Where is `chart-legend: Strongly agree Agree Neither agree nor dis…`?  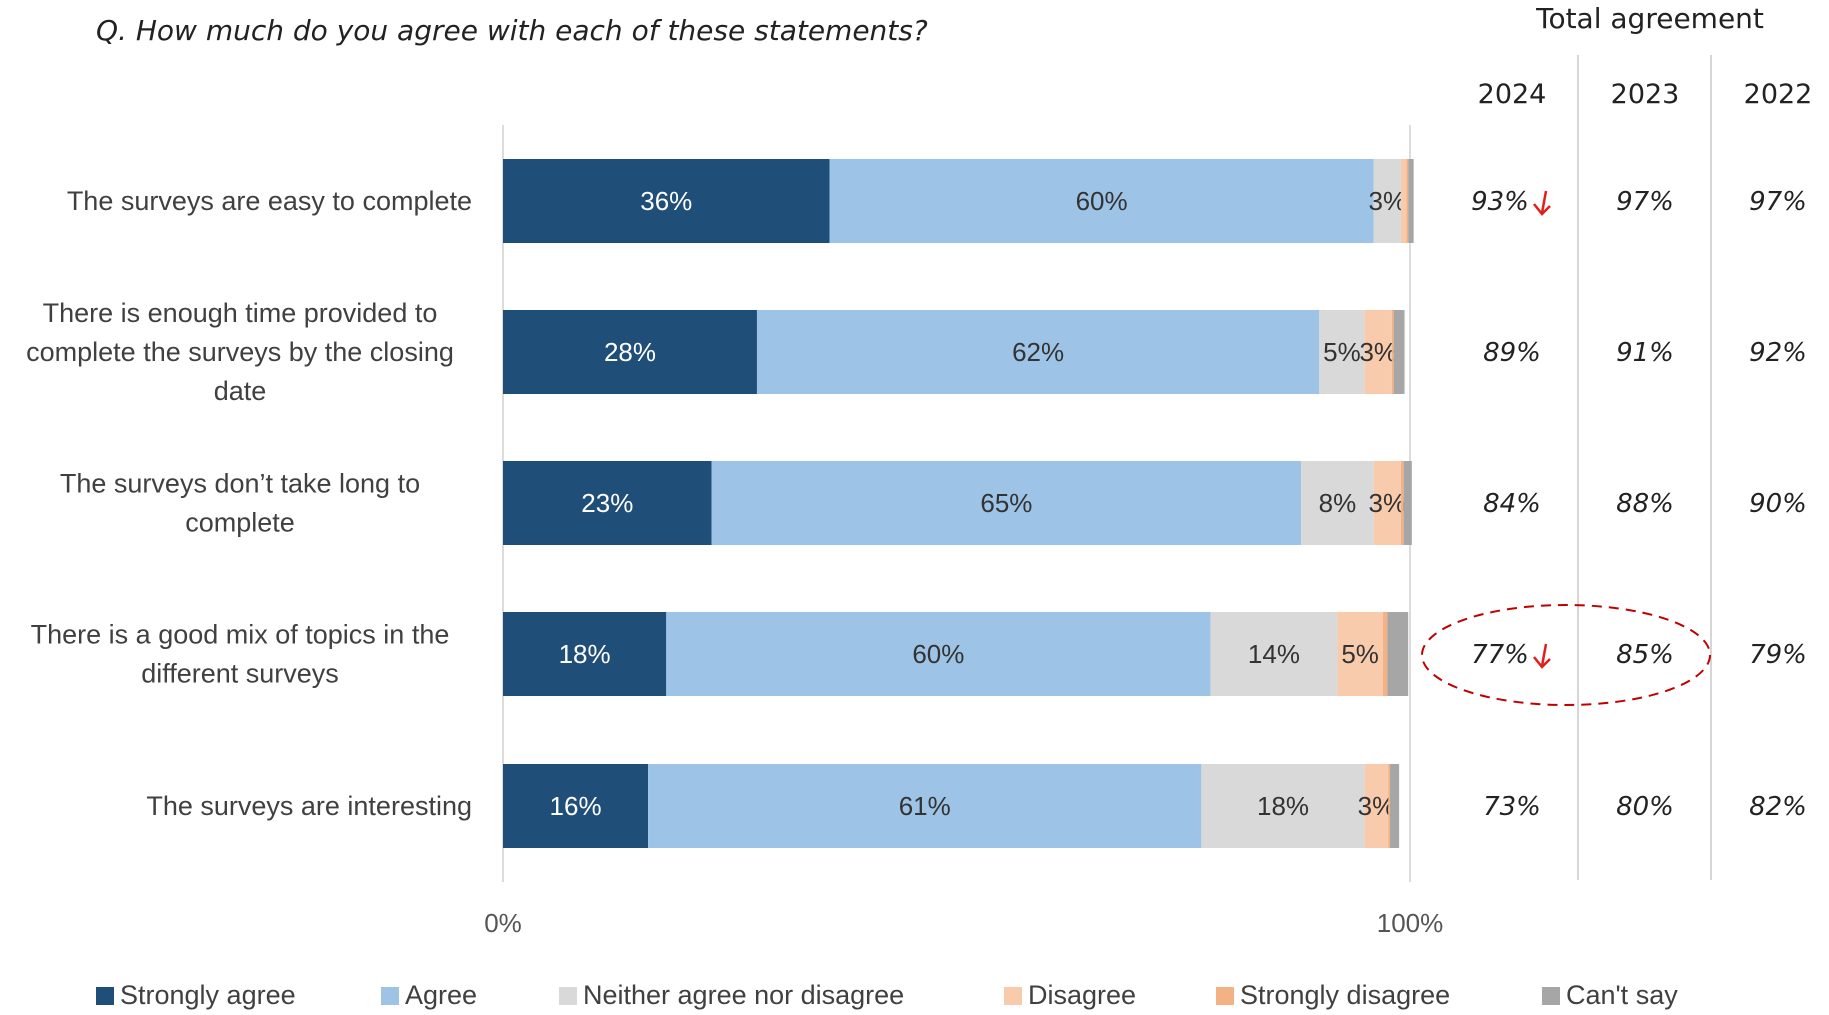
chart-legend: Strongly agree Agree Neither agree nor dis… is located at coordinates (899, 995).